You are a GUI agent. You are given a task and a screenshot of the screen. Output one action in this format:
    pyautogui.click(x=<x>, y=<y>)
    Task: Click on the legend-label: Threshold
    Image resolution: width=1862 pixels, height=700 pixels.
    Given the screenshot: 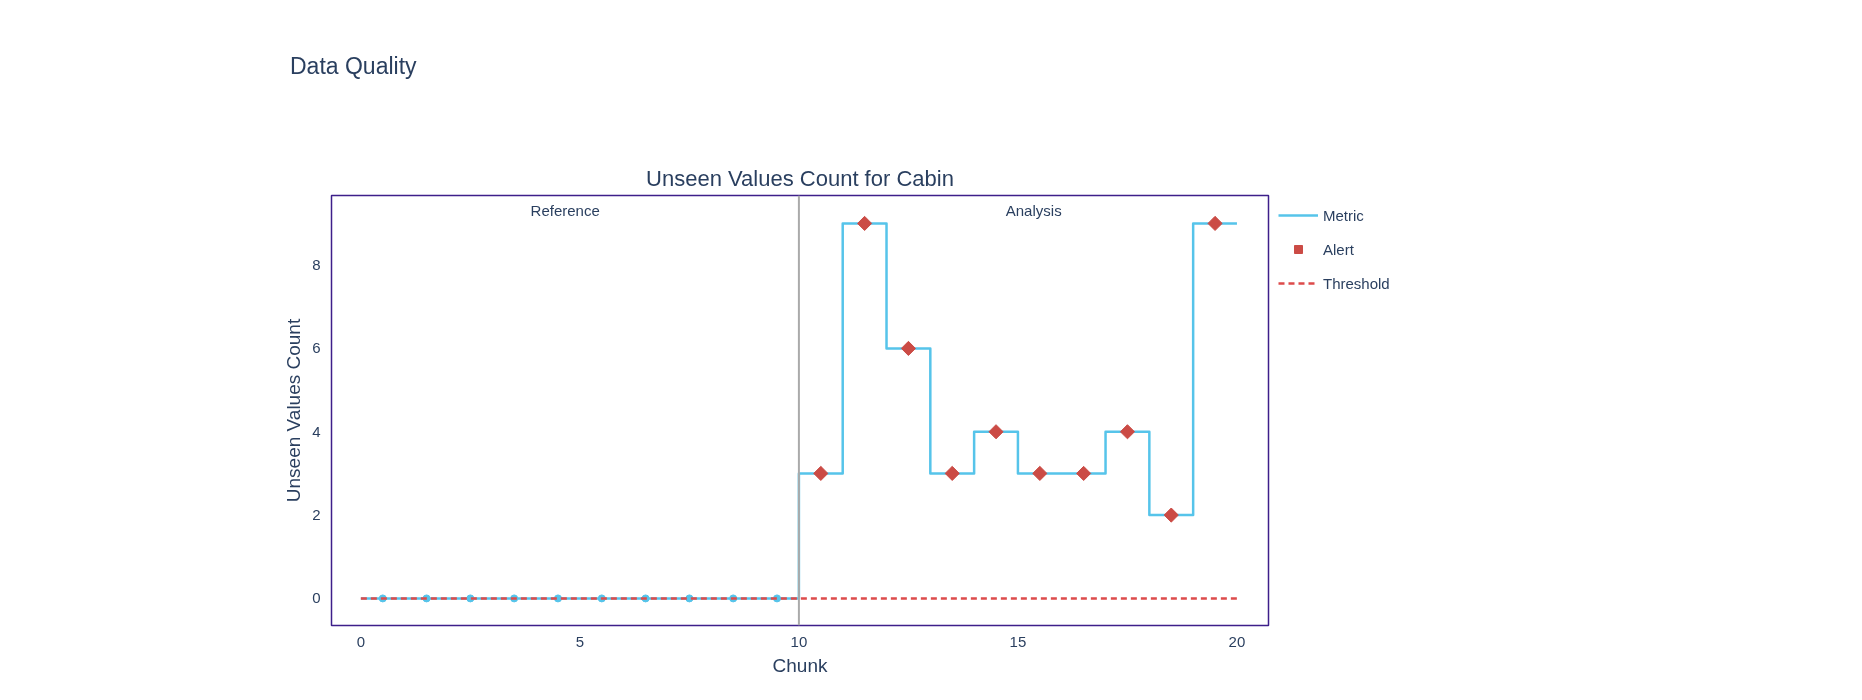 What is the action you would take?
    pyautogui.click(x=1356, y=283)
    